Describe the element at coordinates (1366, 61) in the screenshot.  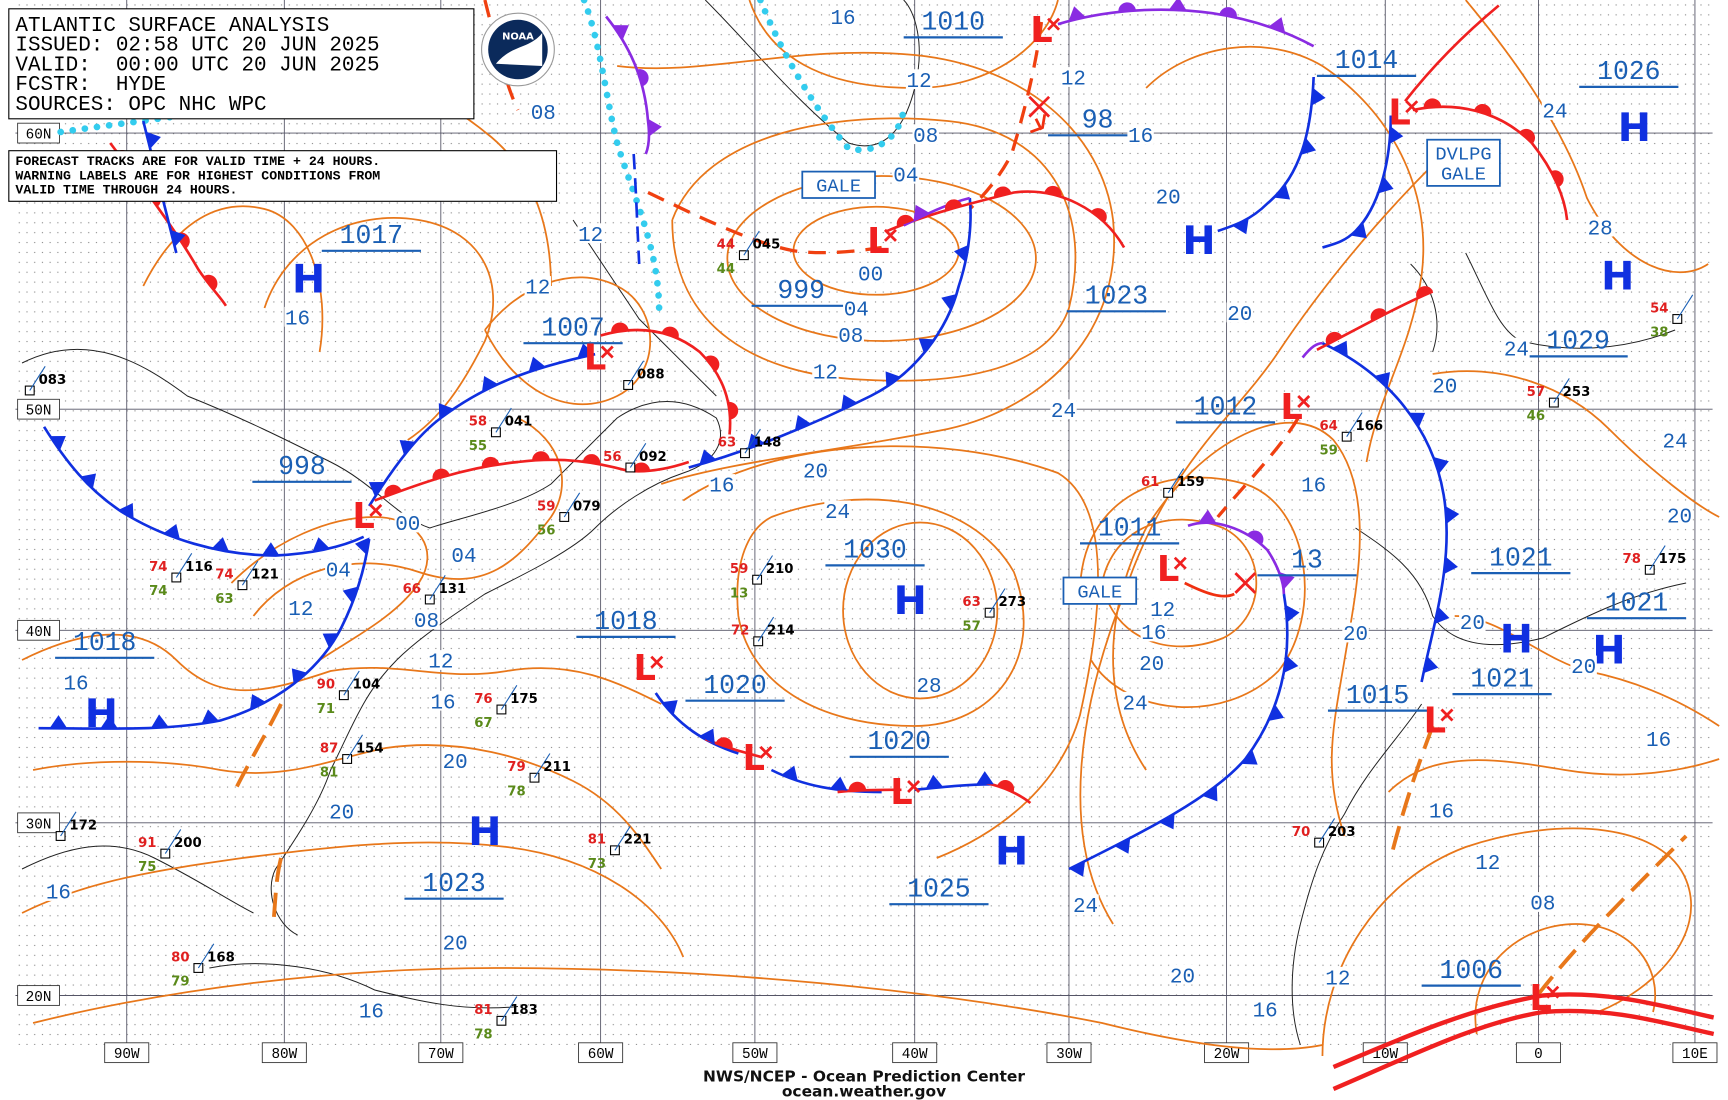
I see `central-pressure: 1014` at that location.